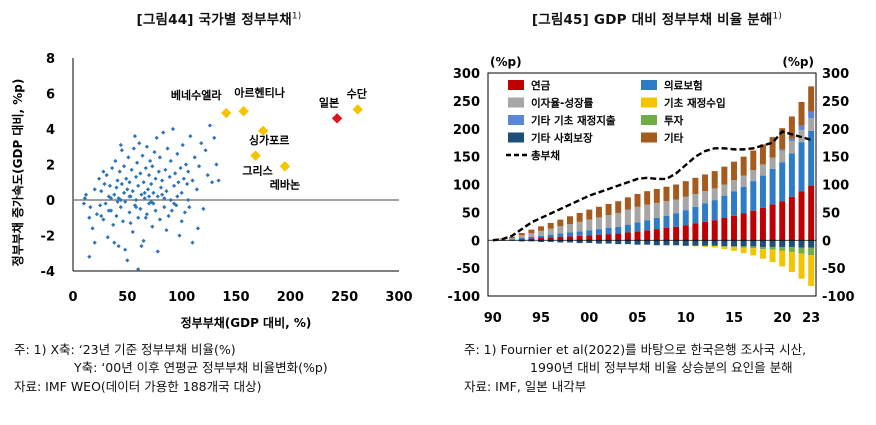 The height and width of the screenshot is (425, 876). Describe the element at coordinates (734, 318) in the screenshot. I see `bar-x-tick-label: 15` at that location.